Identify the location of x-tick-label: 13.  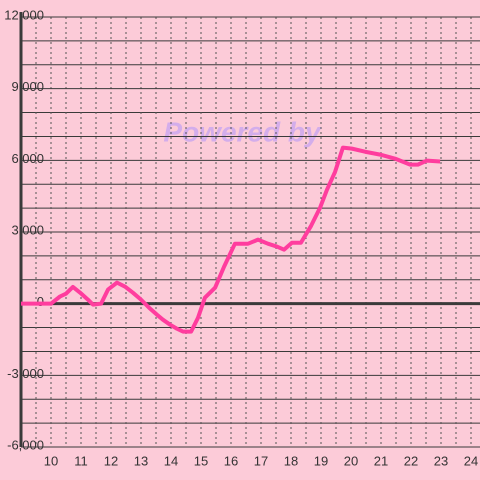
(141, 460).